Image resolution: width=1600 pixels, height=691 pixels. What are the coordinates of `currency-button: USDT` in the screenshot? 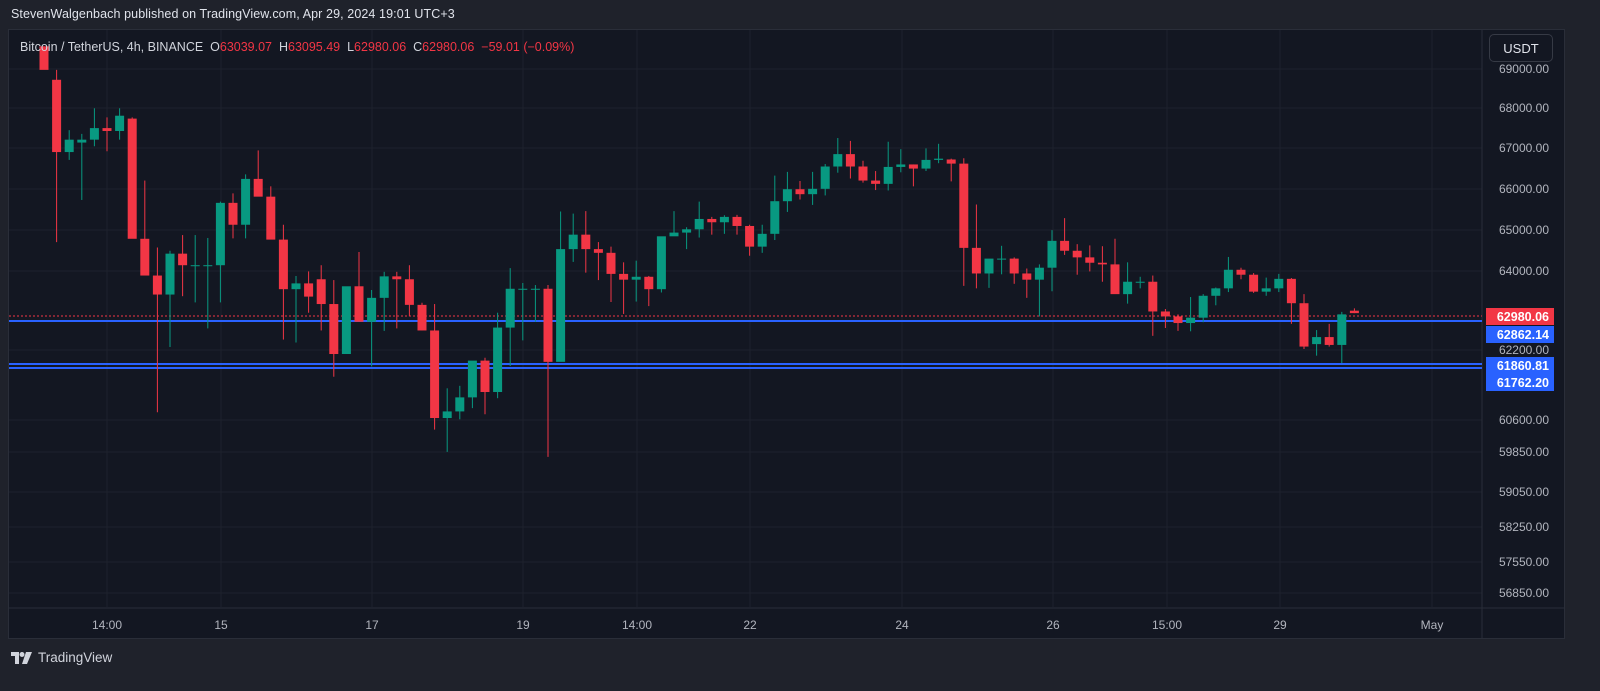 It's located at (1521, 48).